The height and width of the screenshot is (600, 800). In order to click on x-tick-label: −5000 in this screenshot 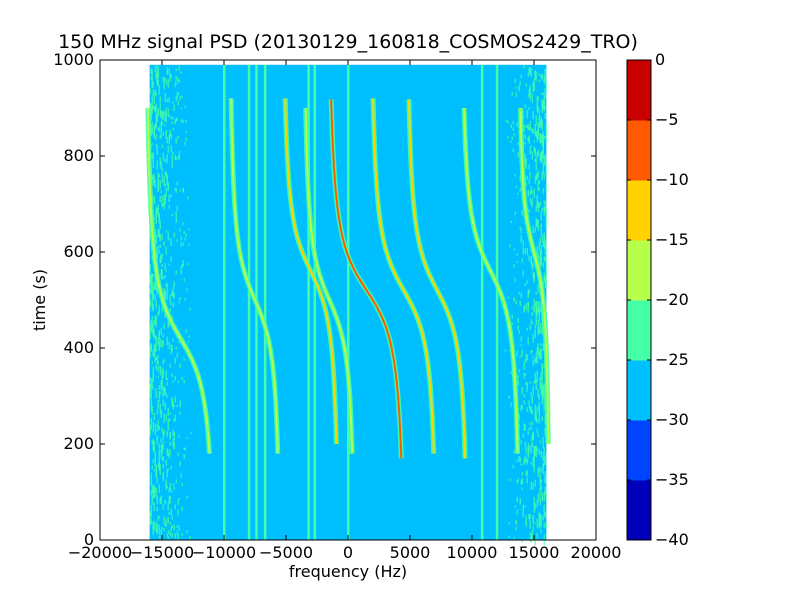, I will do `click(286, 552)`.